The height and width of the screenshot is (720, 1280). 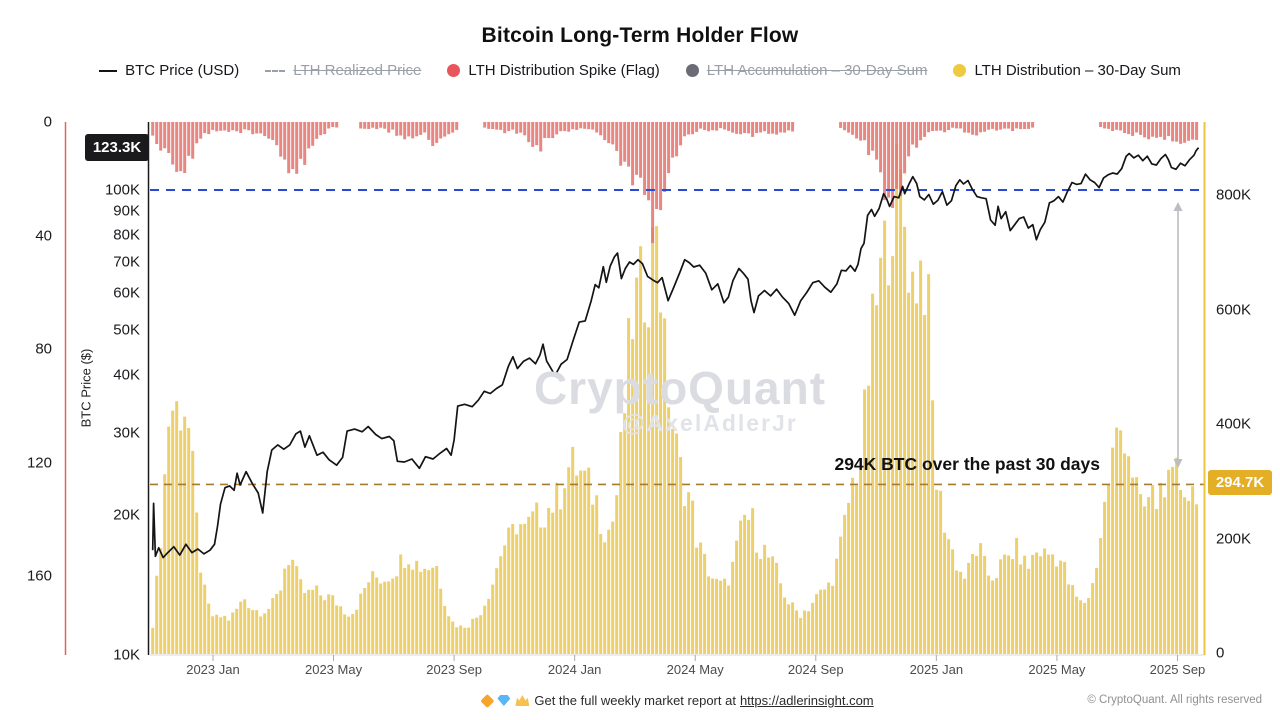 I want to click on legend-item-0: BTC Price (USD), so click(x=169, y=70).